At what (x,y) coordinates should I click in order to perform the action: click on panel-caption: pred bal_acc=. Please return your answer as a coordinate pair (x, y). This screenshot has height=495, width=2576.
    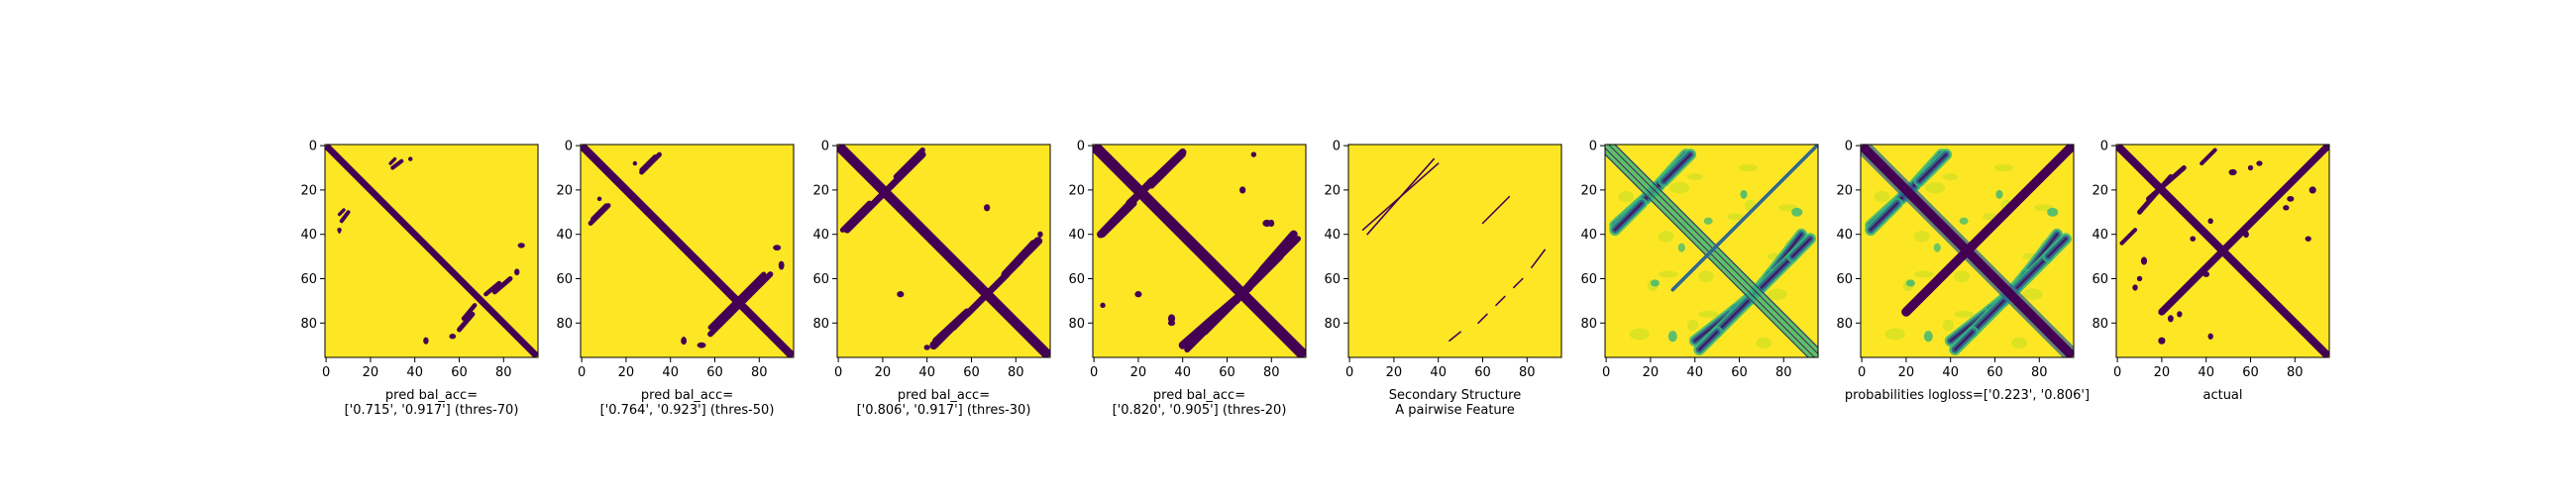
    Looking at the image, I should click on (431, 396).